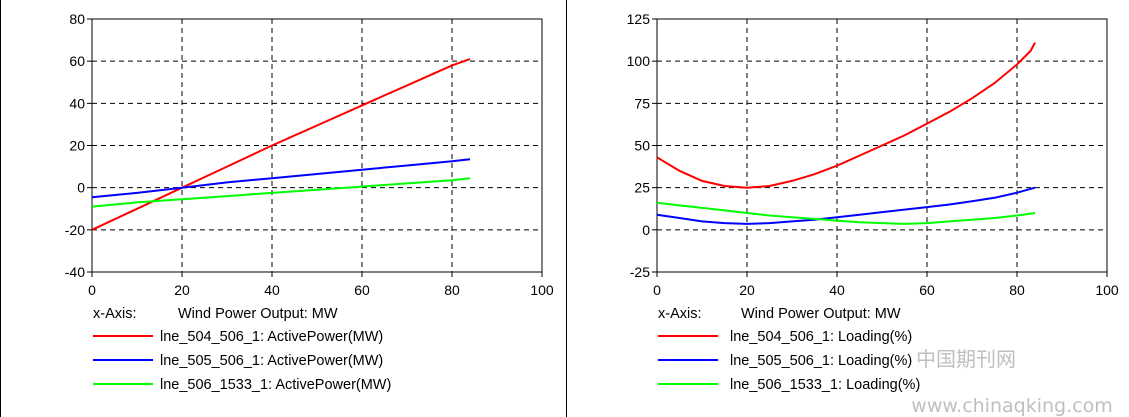  Describe the element at coordinates (642, 188) in the screenshot. I see `y-tick-label: 25` at that location.